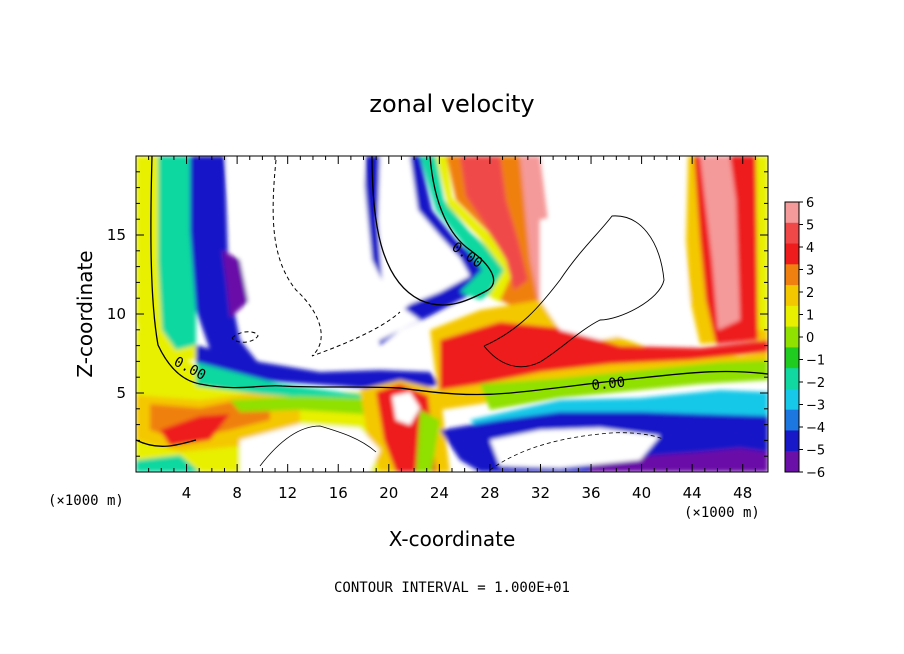  What do you see at coordinates (810, 271) in the screenshot?
I see `colorbar-label: 3` at bounding box center [810, 271].